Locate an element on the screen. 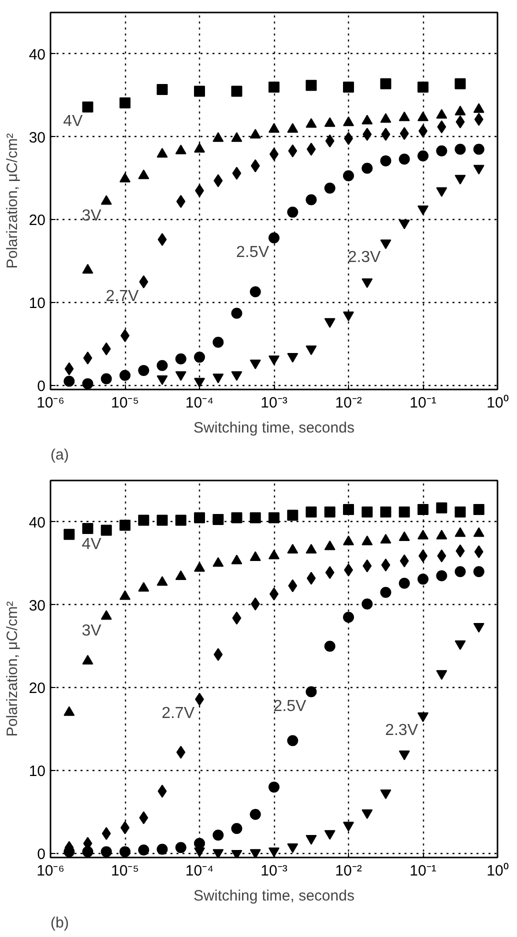 The width and height of the screenshot is (517, 937). x-tick-label: 10⁻⁶ is located at coordinates (50, 871).